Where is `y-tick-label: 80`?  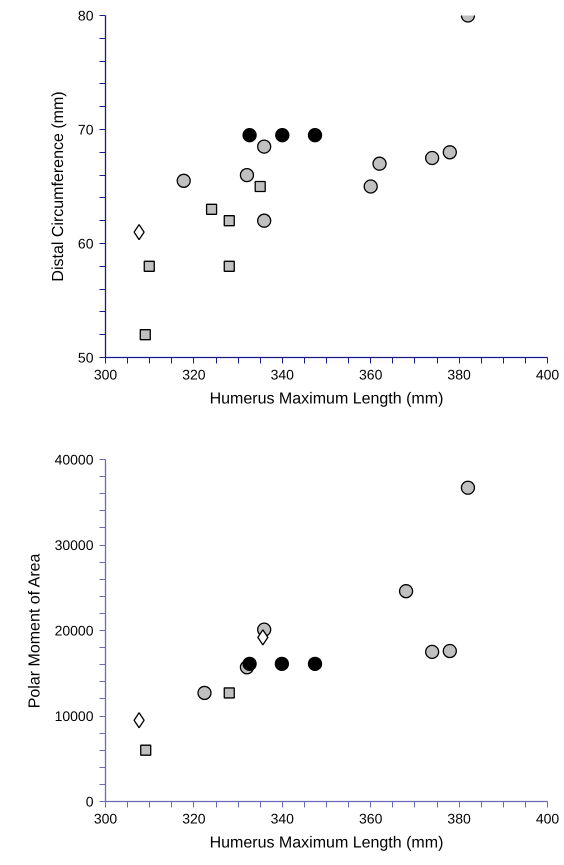 y-tick-label: 80 is located at coordinates (86, 16).